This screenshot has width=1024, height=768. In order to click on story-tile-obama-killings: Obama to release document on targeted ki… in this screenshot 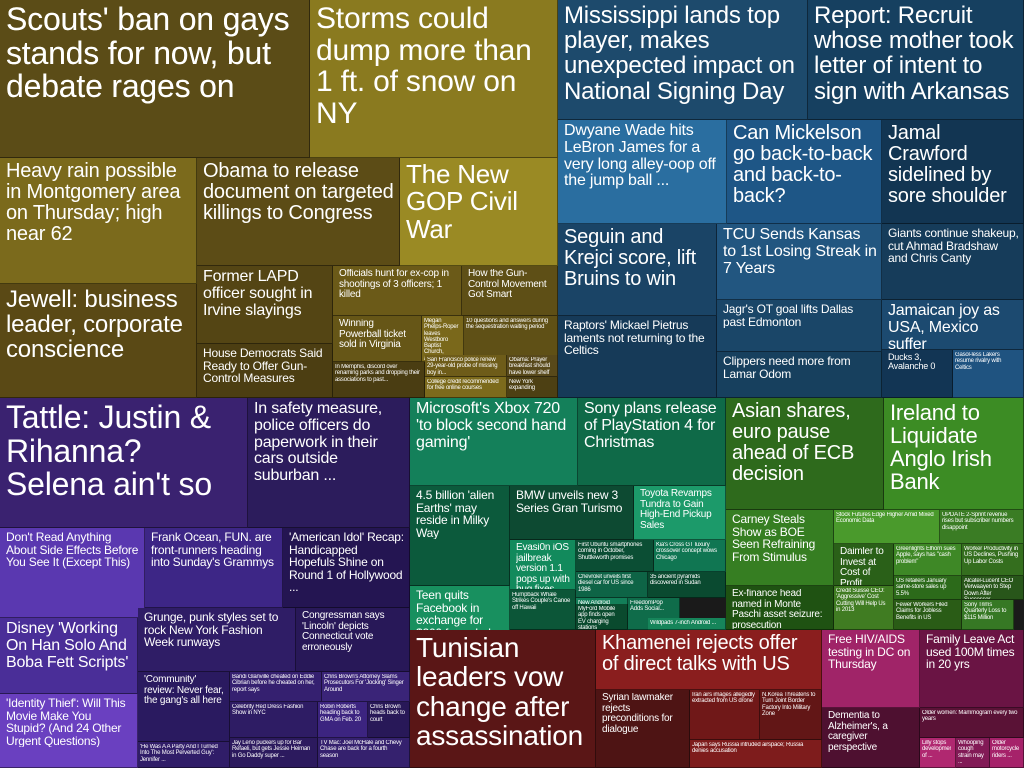, I will do `click(298, 212)`.